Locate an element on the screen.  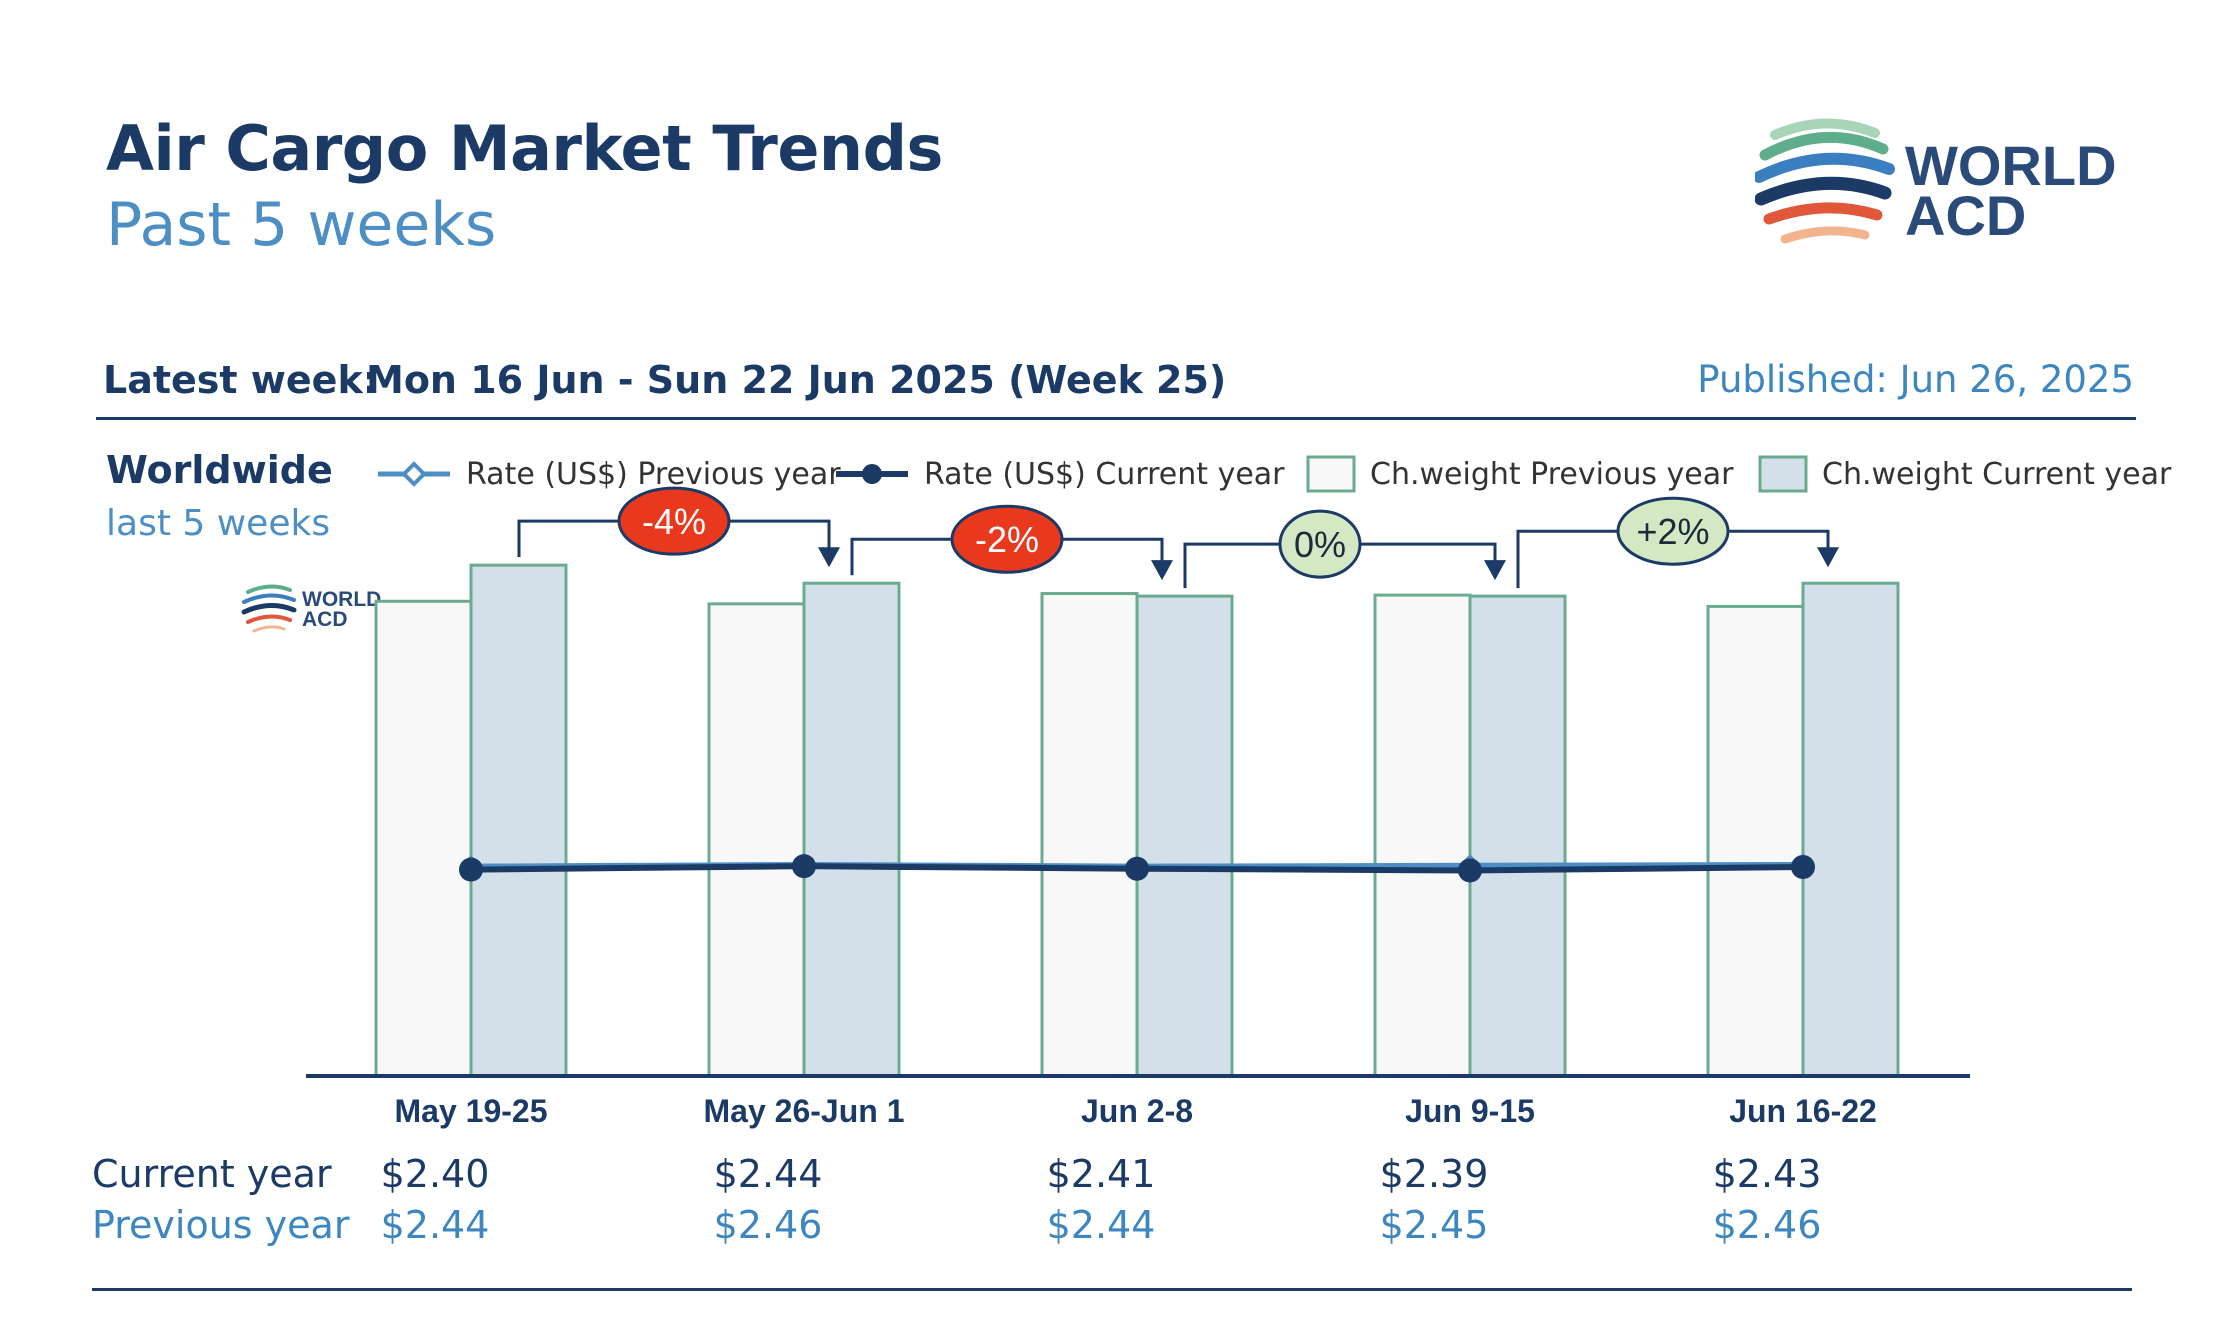
legend-rate-prev: Rate (US$) Previous year is located at coordinates (608, 474).